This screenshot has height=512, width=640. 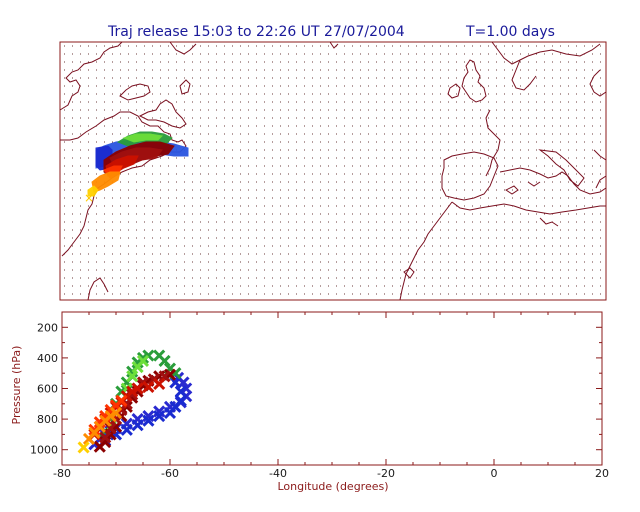 I want to click on x-tick-label: -60, so click(x=170, y=473).